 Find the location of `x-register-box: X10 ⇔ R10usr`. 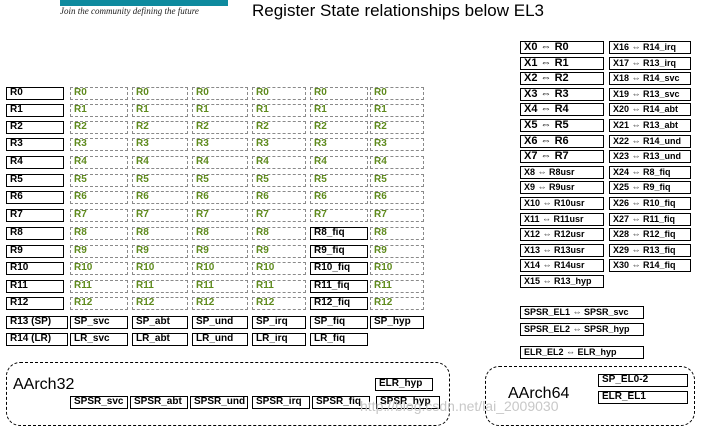

x-register-box: X10 ⇔ R10usr is located at coordinates (562, 203).